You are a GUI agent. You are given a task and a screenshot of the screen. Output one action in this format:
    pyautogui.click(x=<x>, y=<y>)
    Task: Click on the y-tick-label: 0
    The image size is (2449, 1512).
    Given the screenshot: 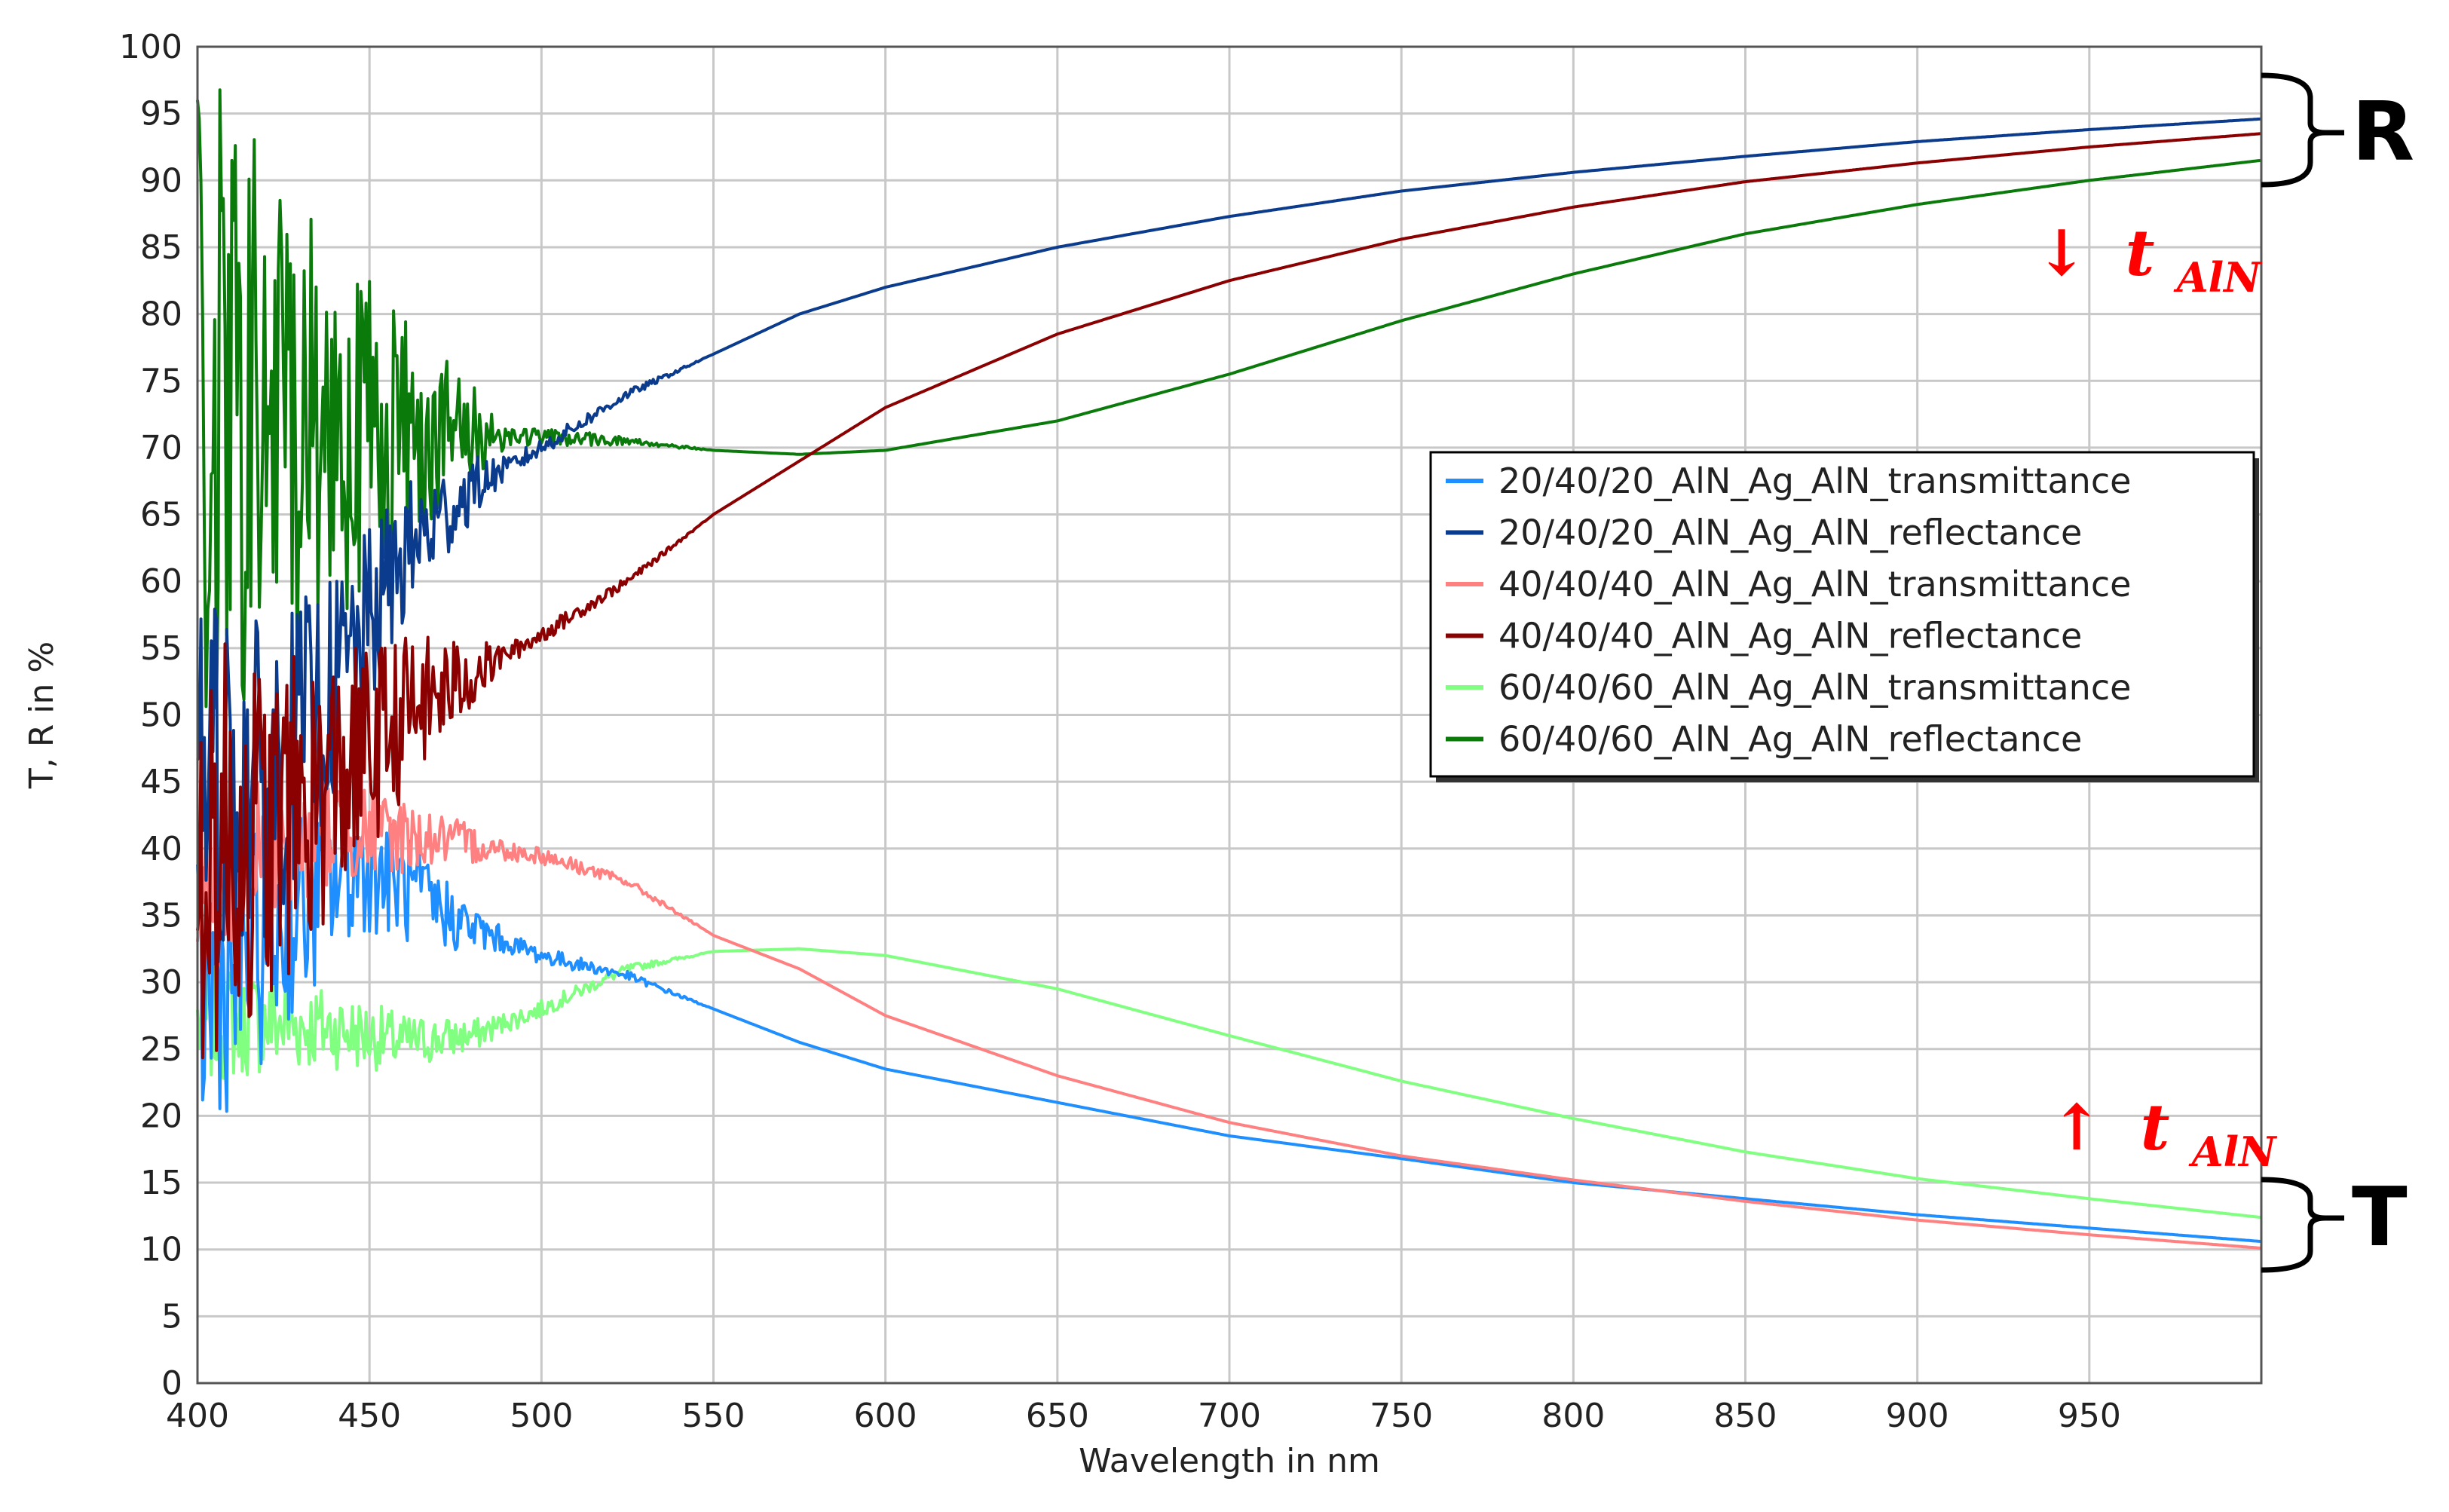 What is the action you would take?
    pyautogui.click(x=171, y=1383)
    